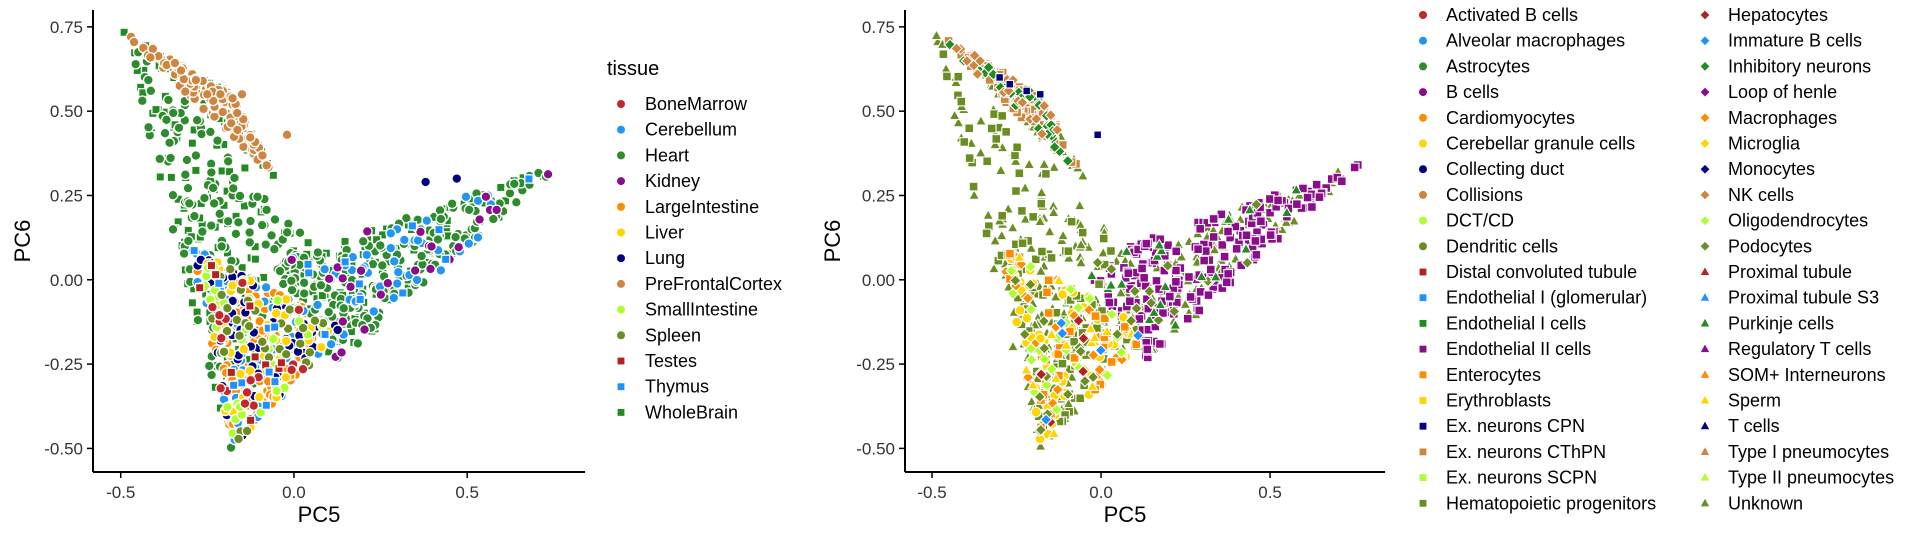  I want to click on legend-label: Sperm, so click(1754, 401).